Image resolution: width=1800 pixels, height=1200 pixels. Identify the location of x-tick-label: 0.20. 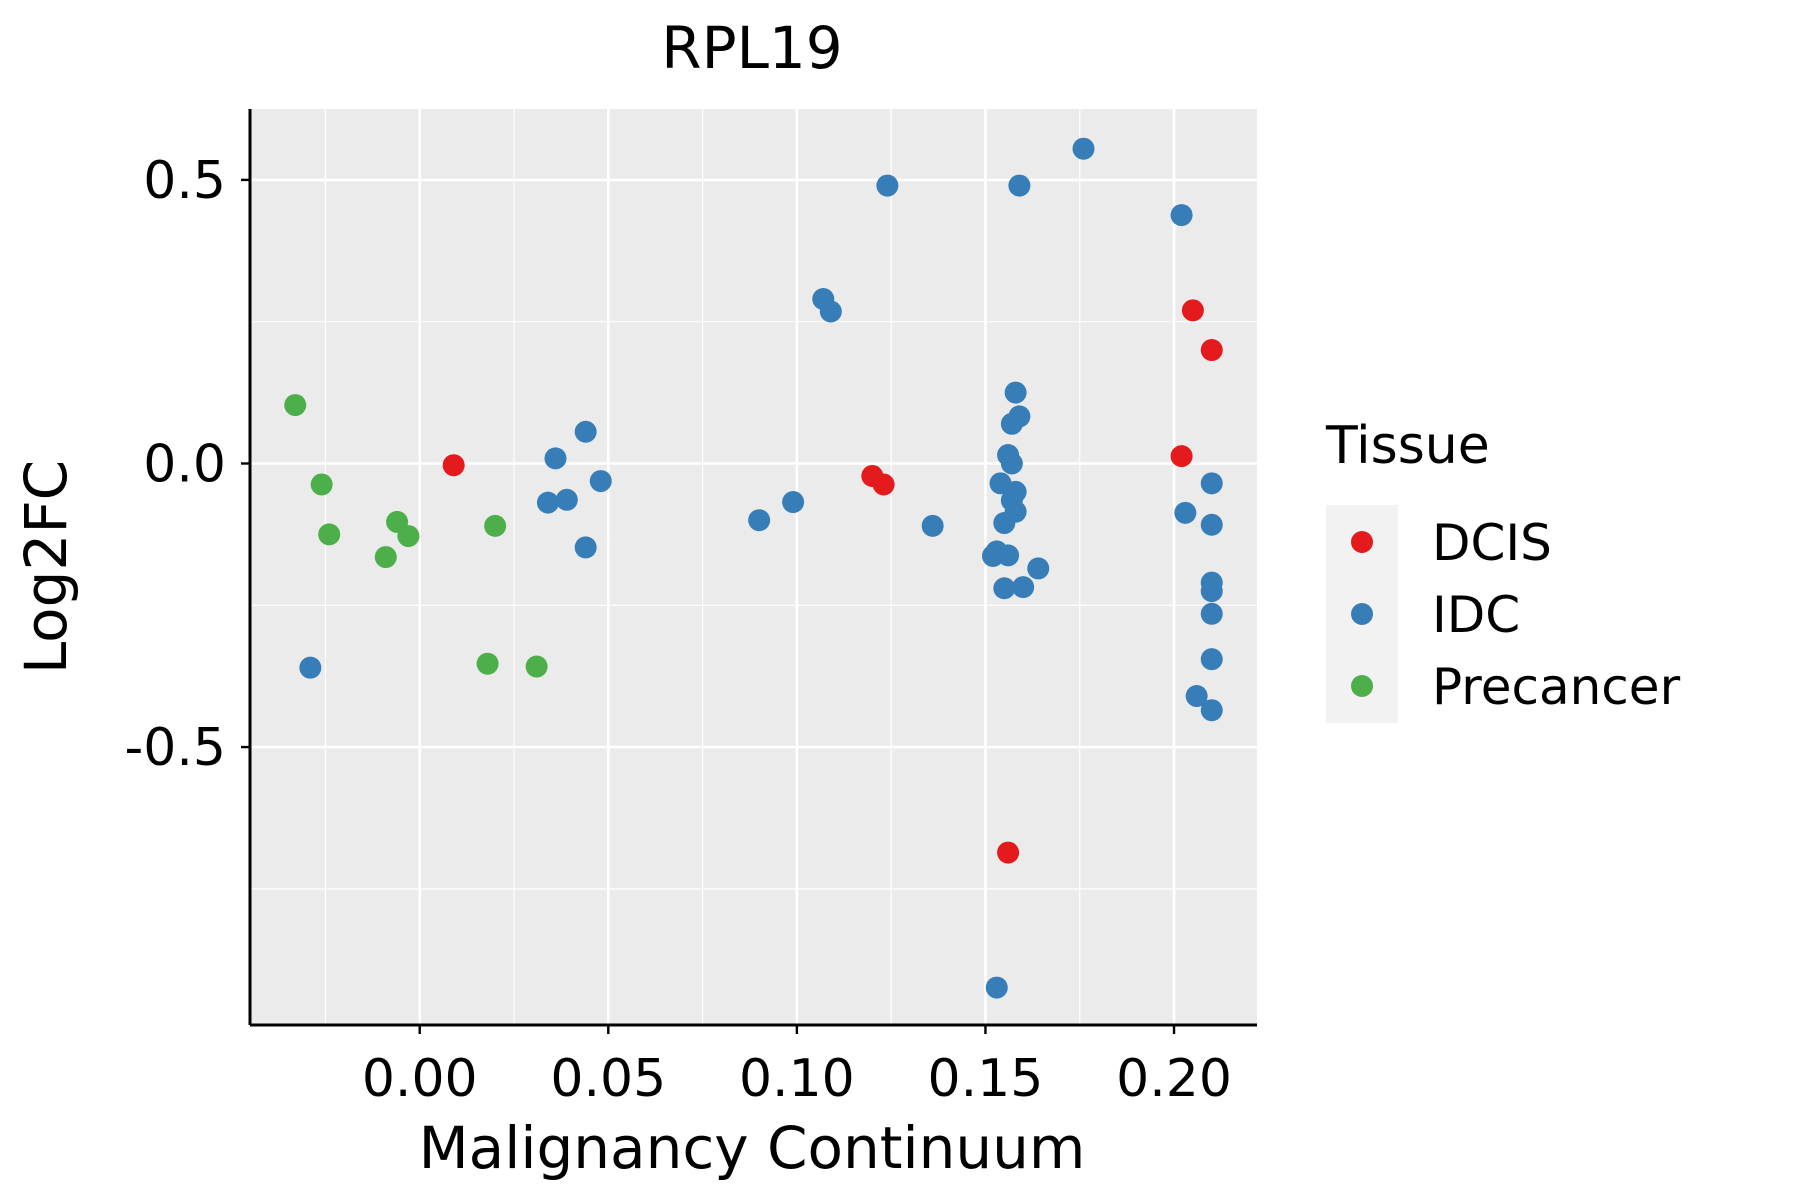
(1174, 1079).